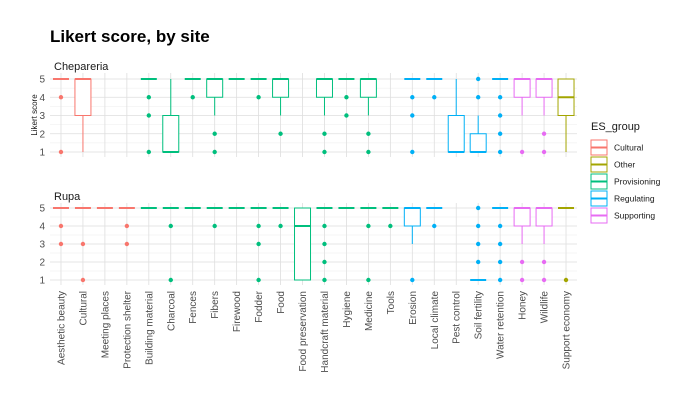 The image size is (700, 420). Describe the element at coordinates (83, 97) in the screenshot. I see `box-chepareria-cultural` at that location.